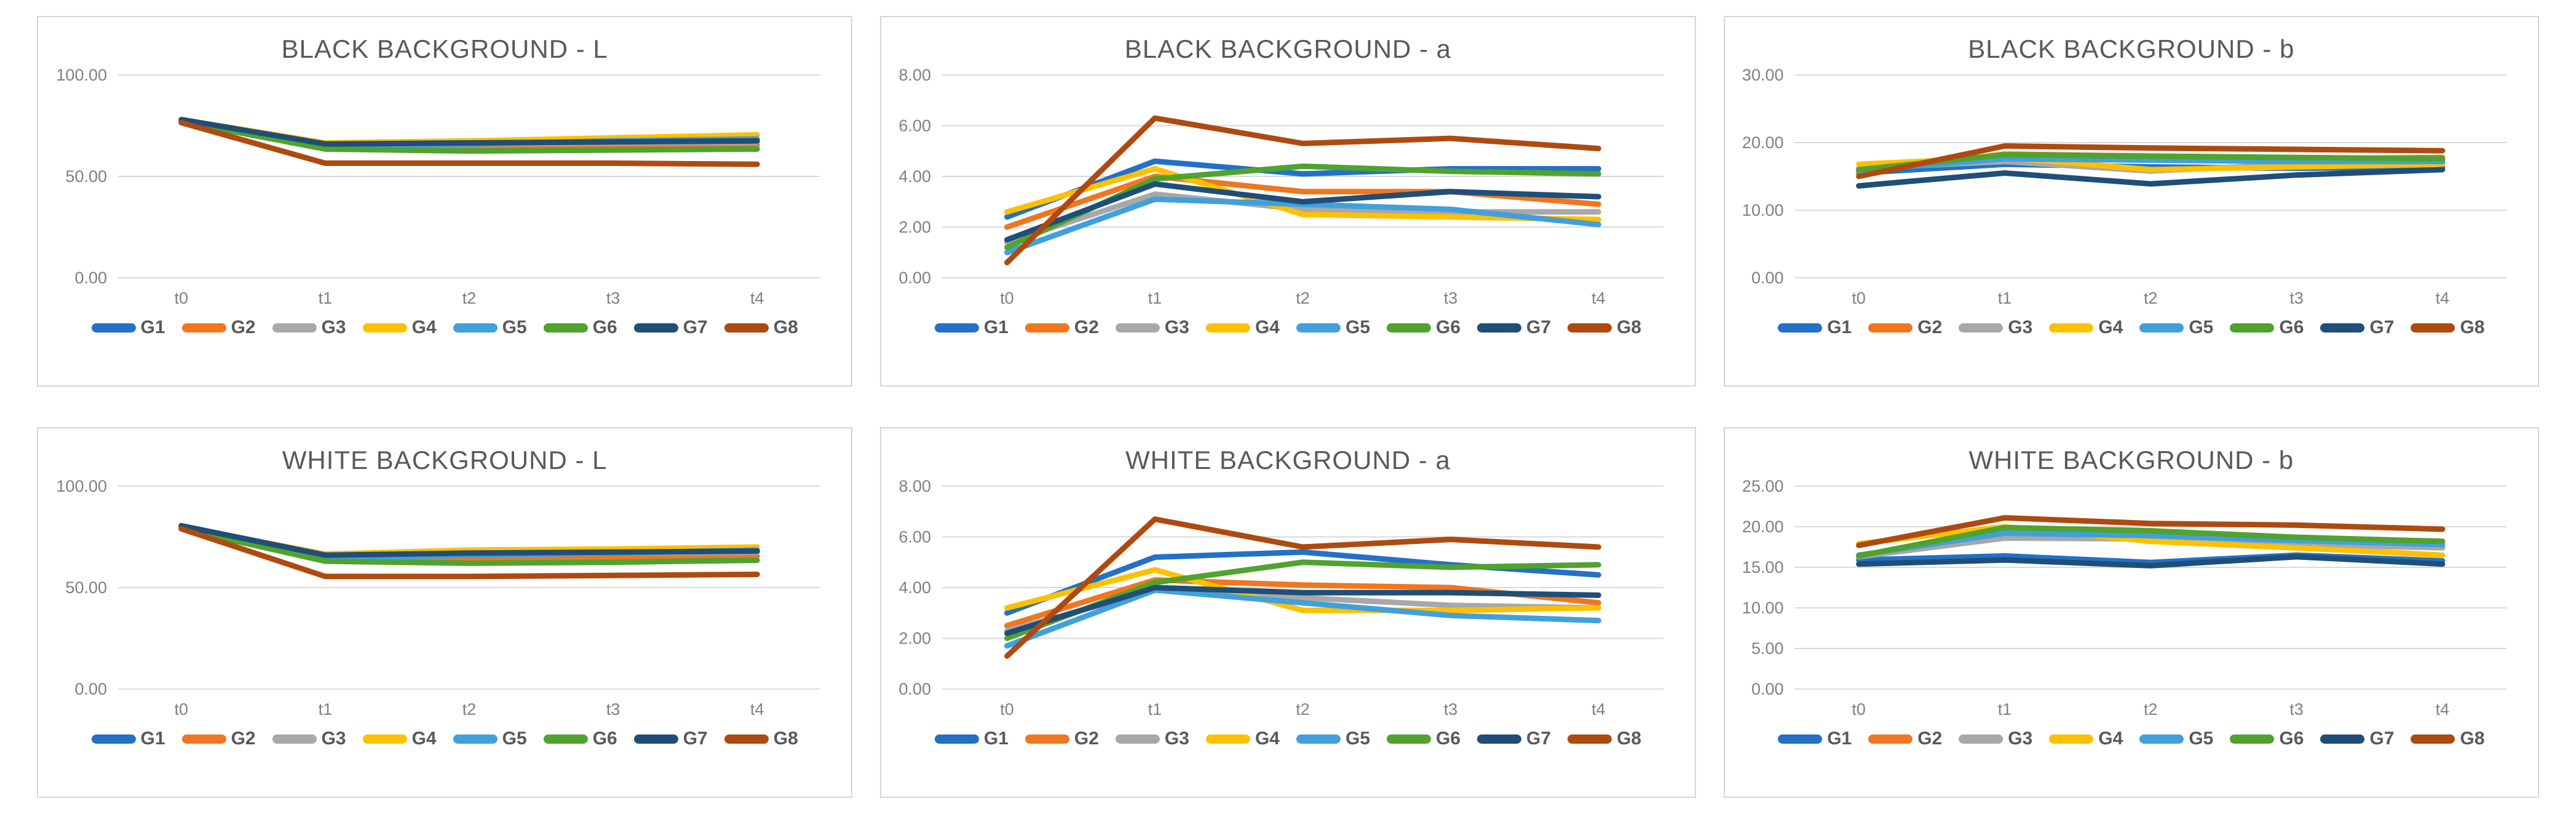  What do you see at coordinates (86, 587) in the screenshot?
I see `y-axis-tick-label: 50.00` at bounding box center [86, 587].